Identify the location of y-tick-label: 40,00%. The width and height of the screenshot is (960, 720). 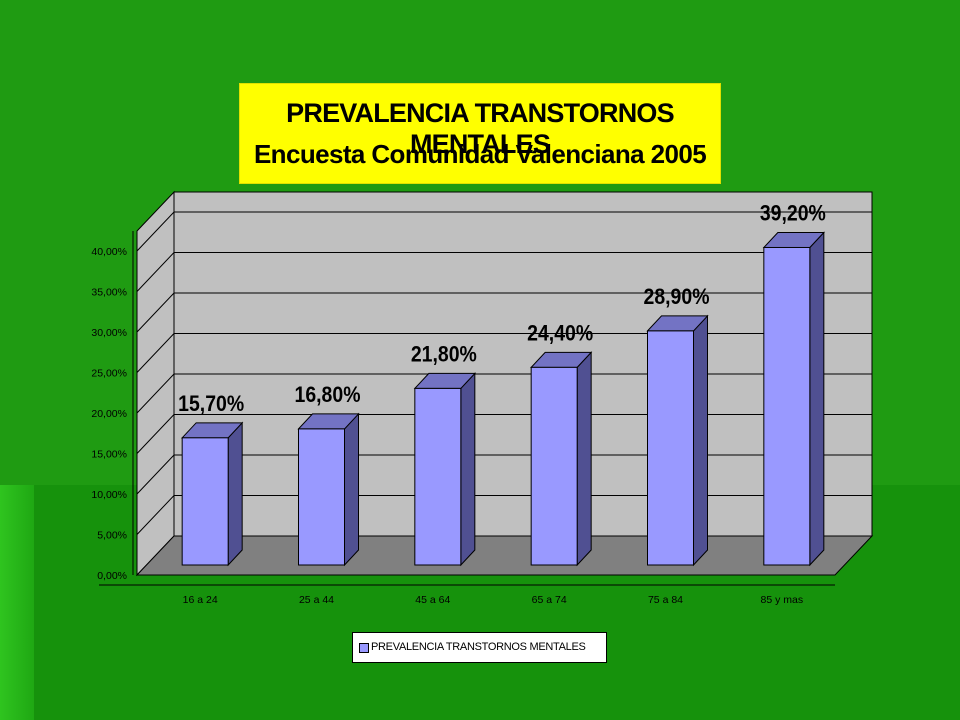
(109, 252).